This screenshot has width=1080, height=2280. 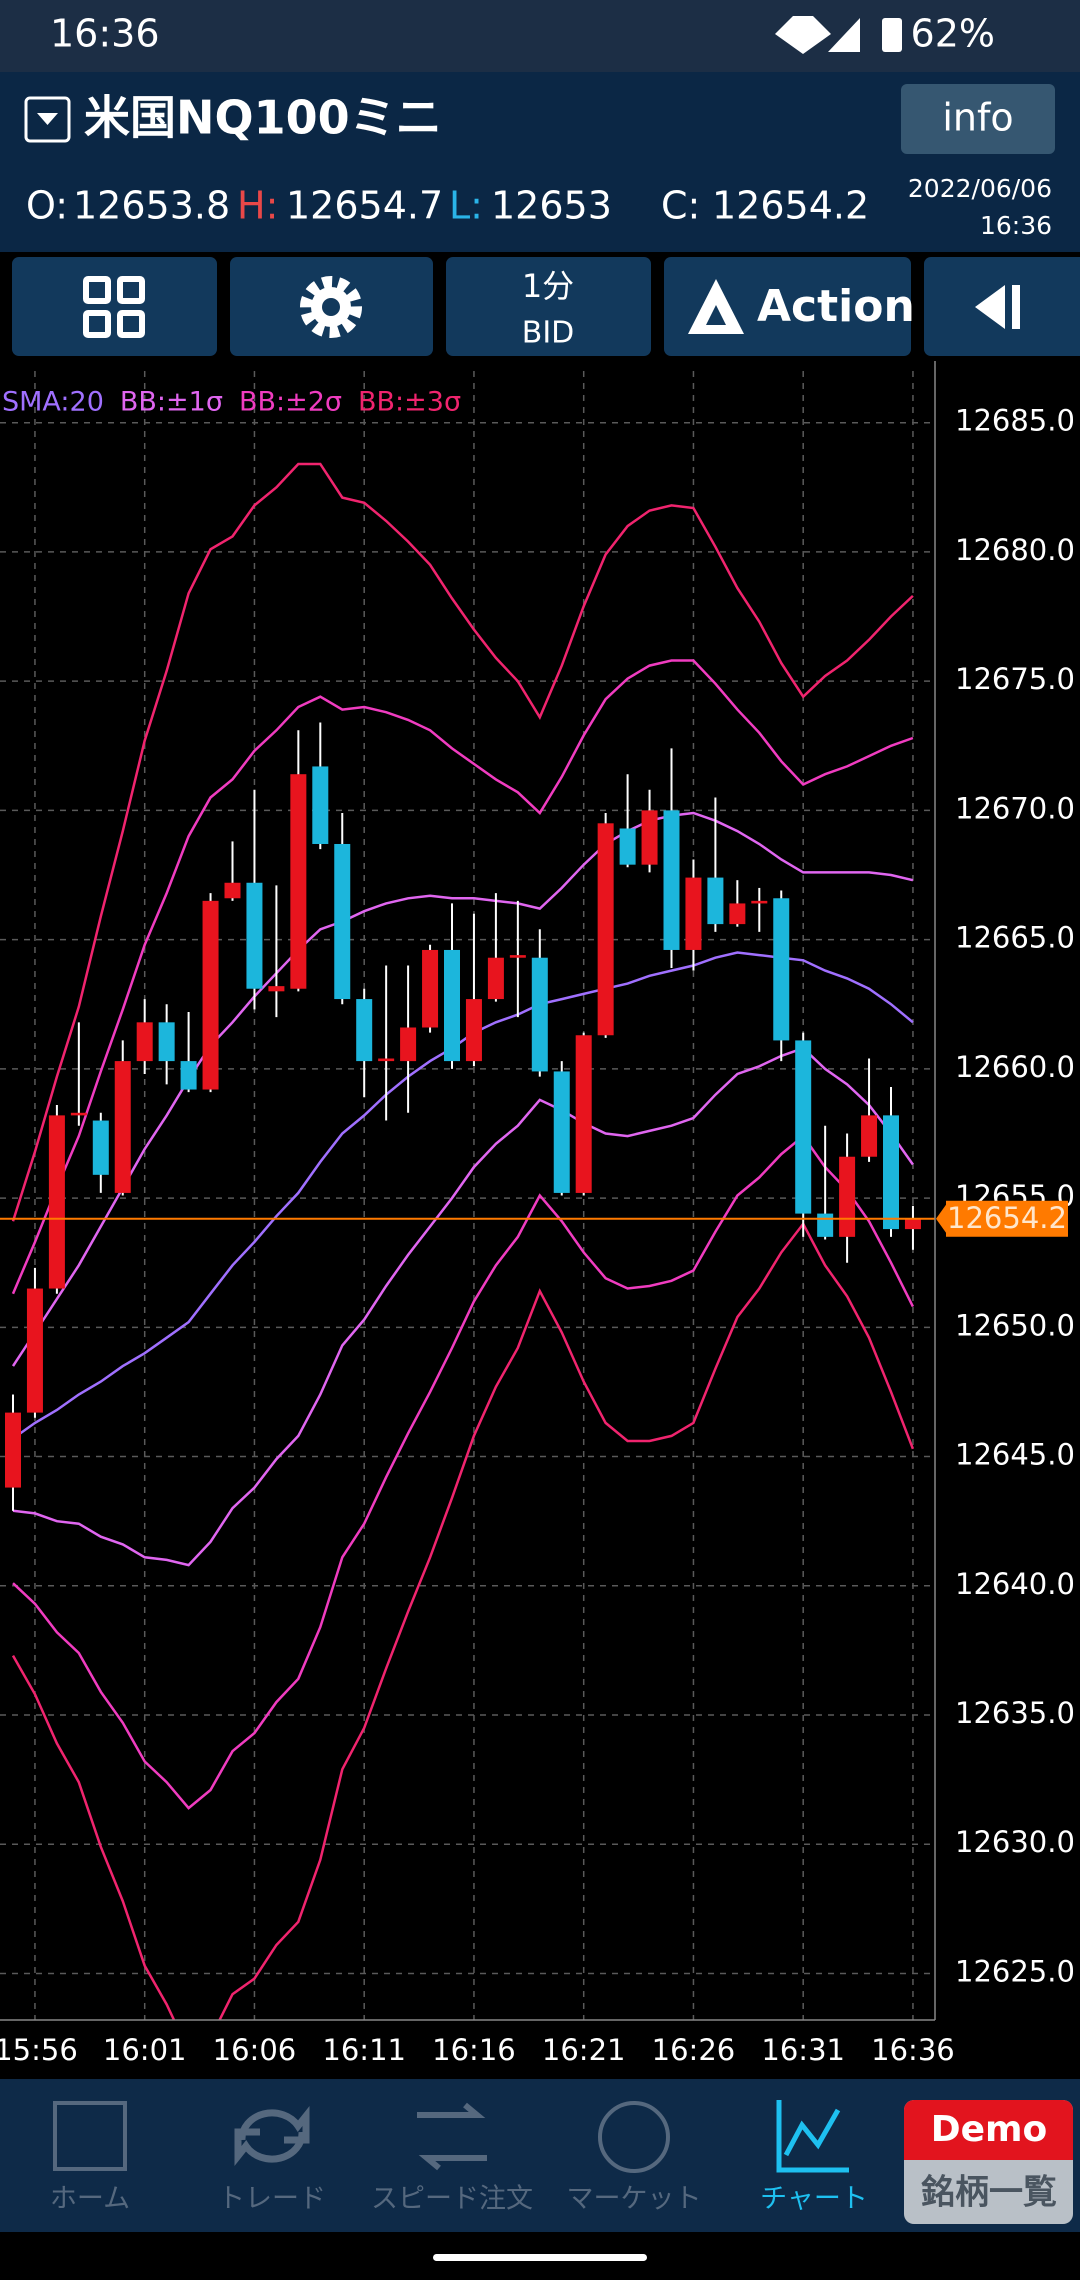 I want to click on ohlc-label: O:, so click(x=47, y=206).